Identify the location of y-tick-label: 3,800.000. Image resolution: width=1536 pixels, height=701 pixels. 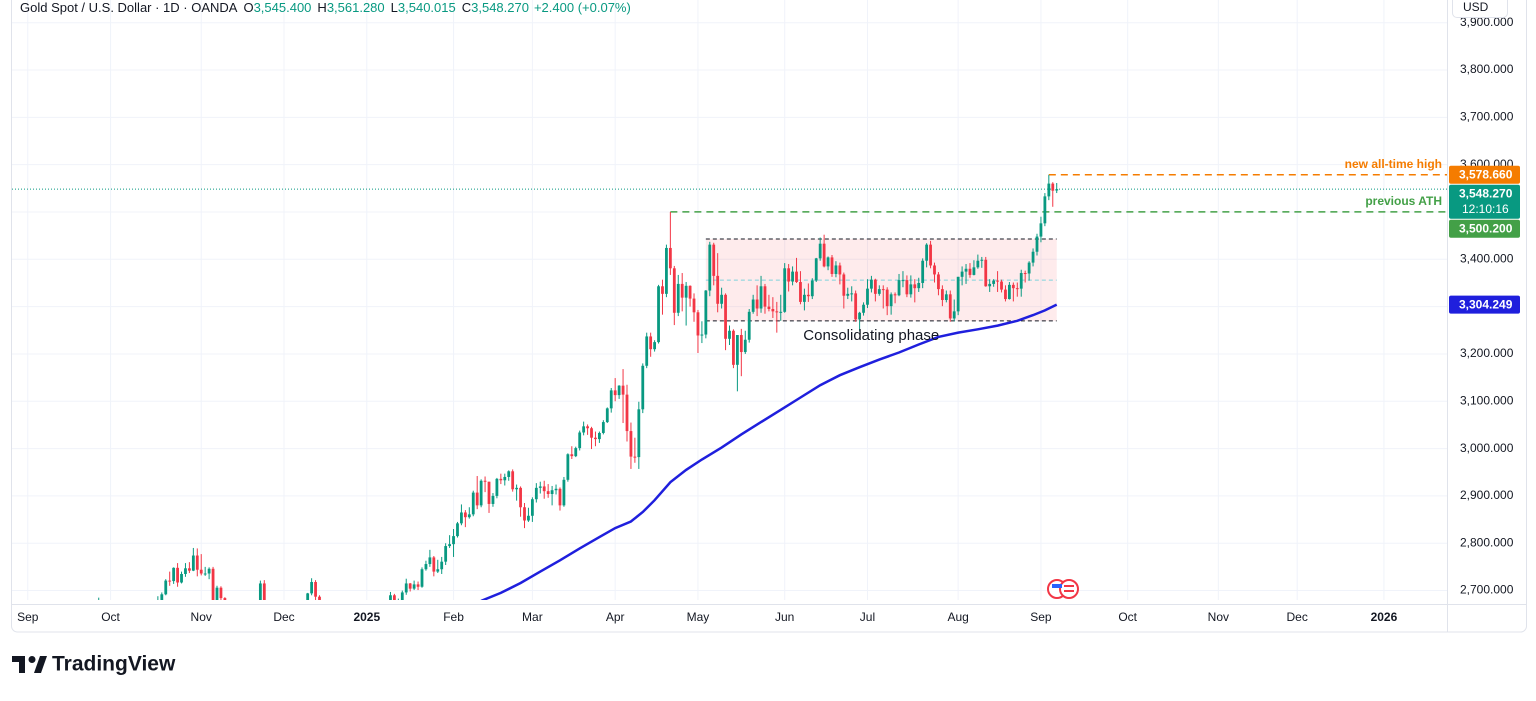
(1487, 69).